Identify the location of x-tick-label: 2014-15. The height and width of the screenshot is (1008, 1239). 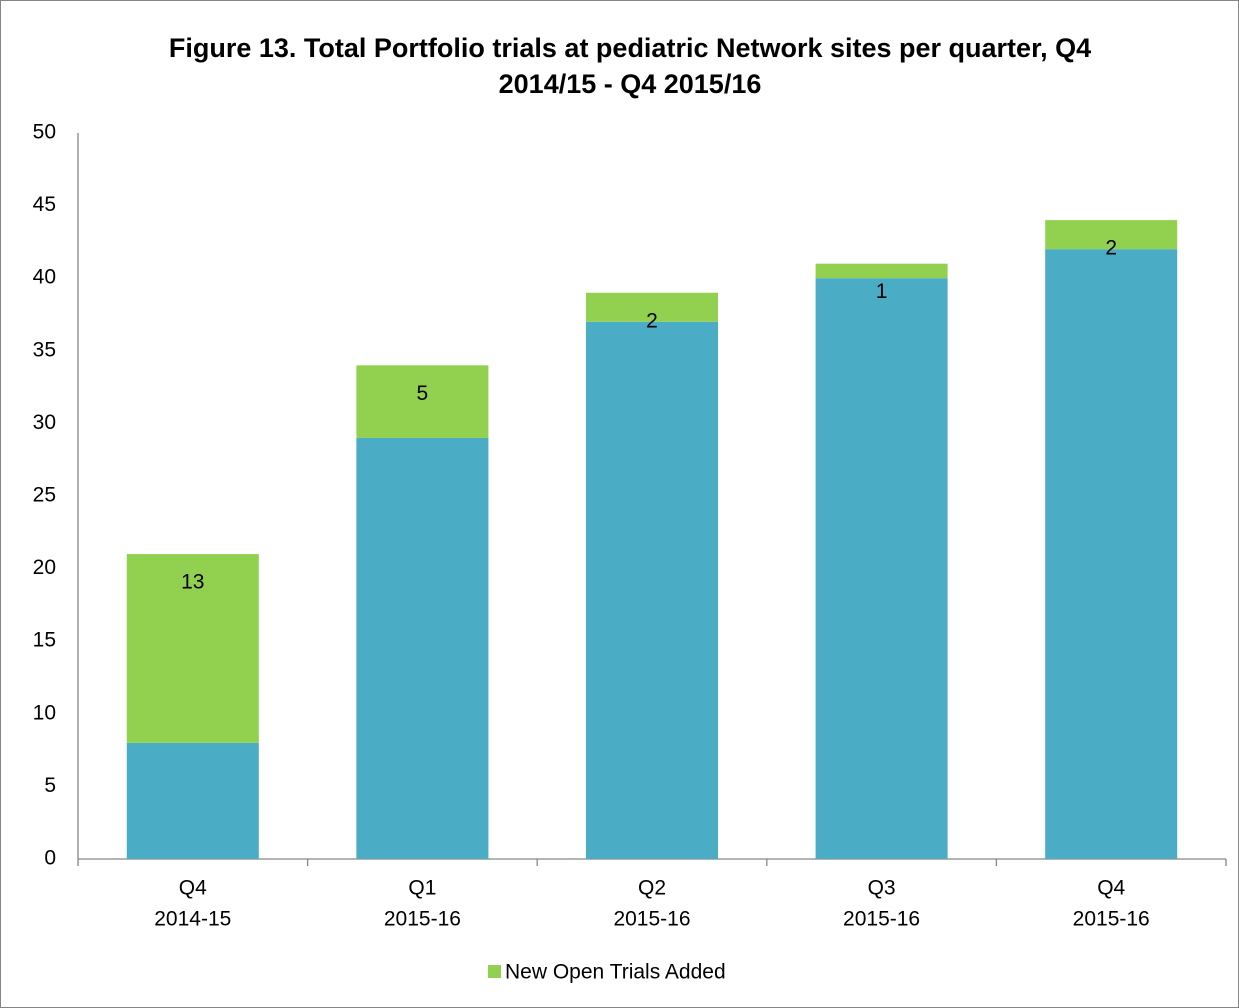
(192, 919).